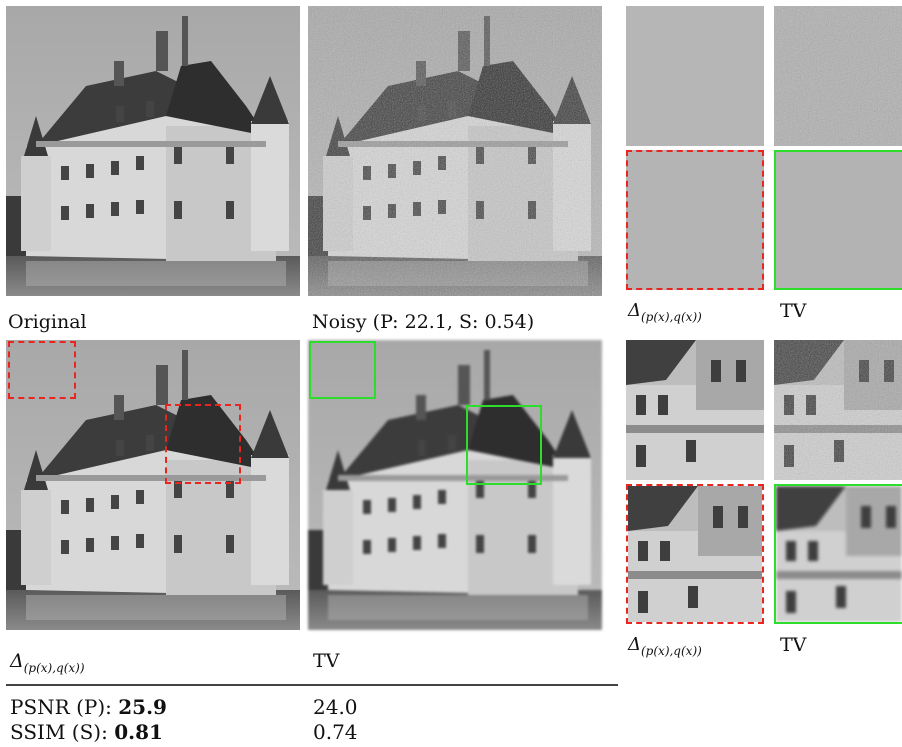 This screenshot has height=747, width=902. Describe the element at coordinates (695, 76) in the screenshot. I see `zoom-sky-original` at that location.